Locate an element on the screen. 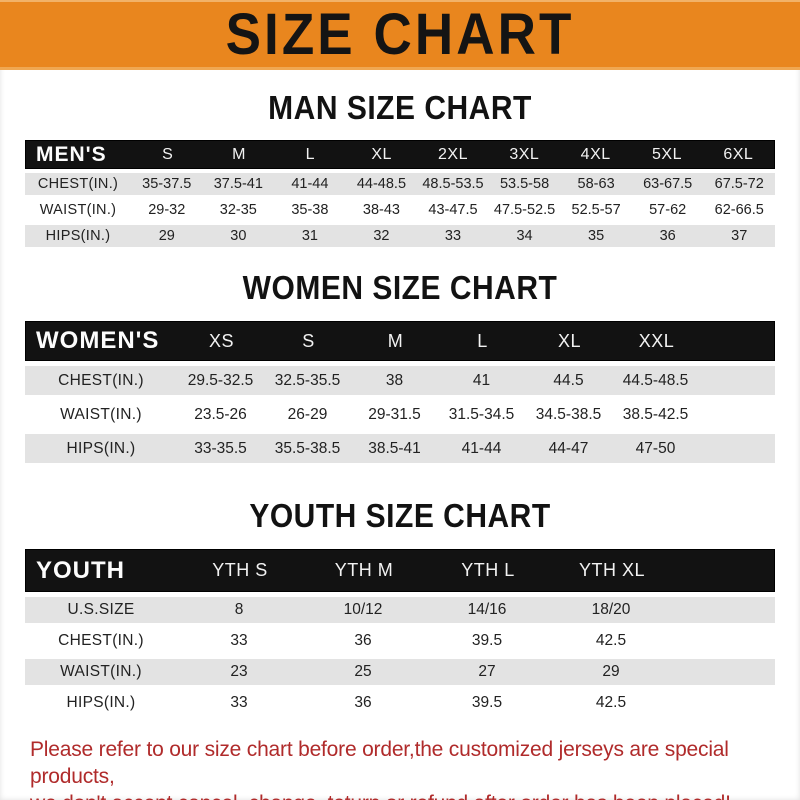 The image size is (800, 800). page-title: SIZE CHART is located at coordinates (400, 34).